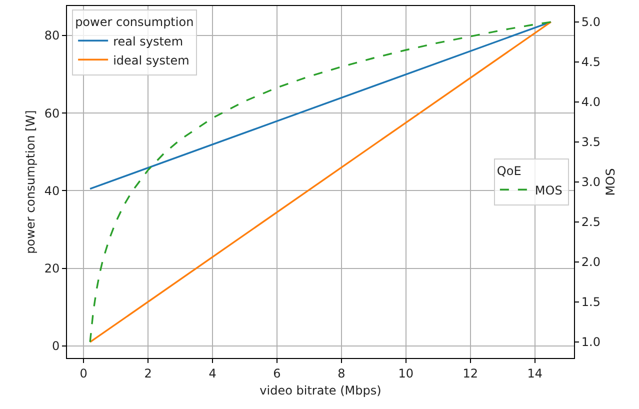 This screenshot has width=639, height=409. Describe the element at coordinates (534, 373) in the screenshot. I see `x-tick-label: 14` at that location.